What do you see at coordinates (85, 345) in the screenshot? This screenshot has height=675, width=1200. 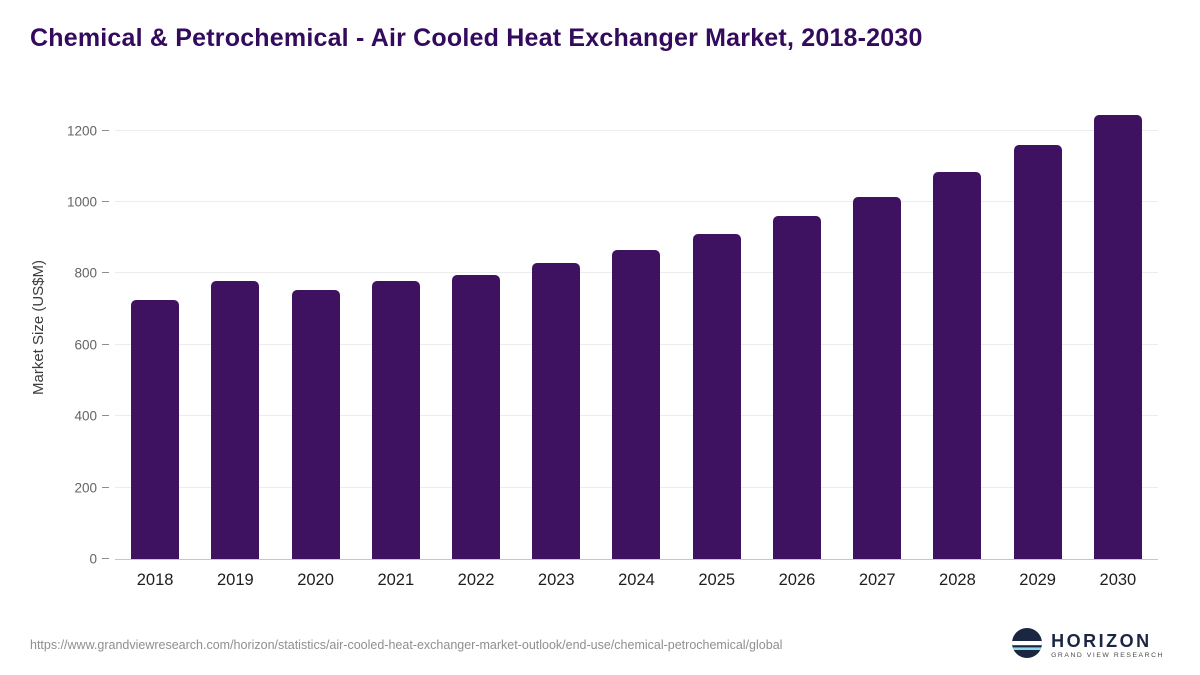 I see `y-tick-label: 600` at bounding box center [85, 345].